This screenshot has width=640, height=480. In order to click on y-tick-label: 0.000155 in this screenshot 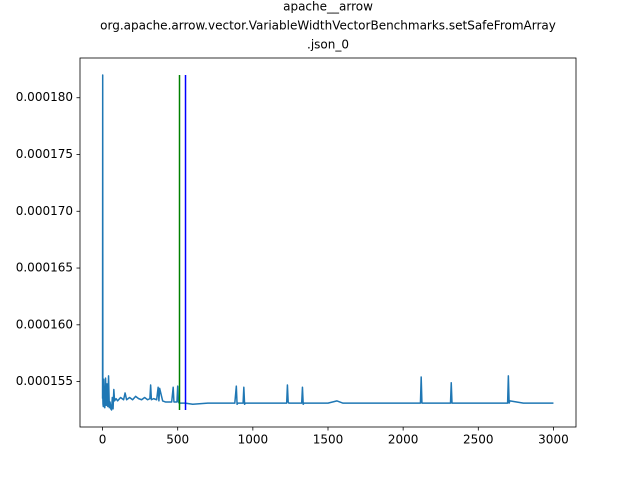, I will do `click(44, 381)`.